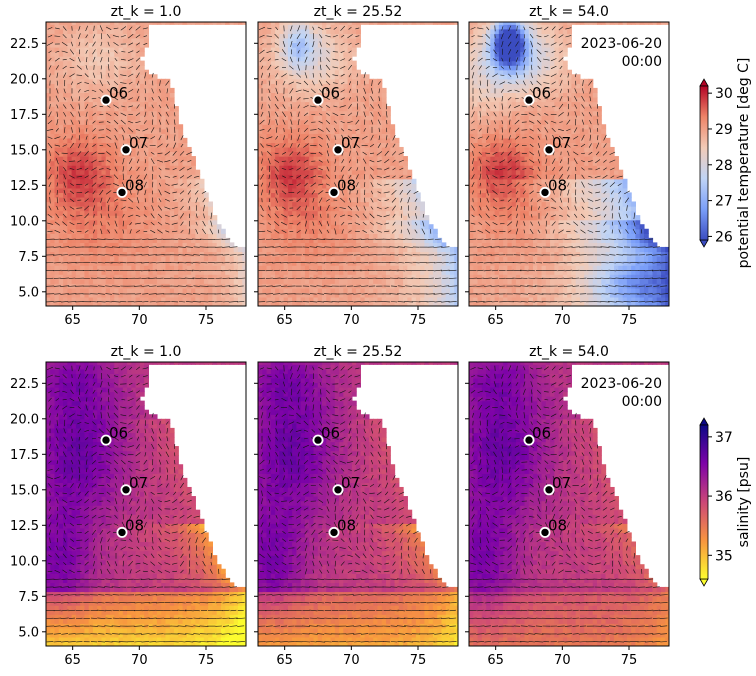 The image size is (756, 676). Describe the element at coordinates (724, 438) in the screenshot. I see `colorbar-tick-label: 37` at that location.